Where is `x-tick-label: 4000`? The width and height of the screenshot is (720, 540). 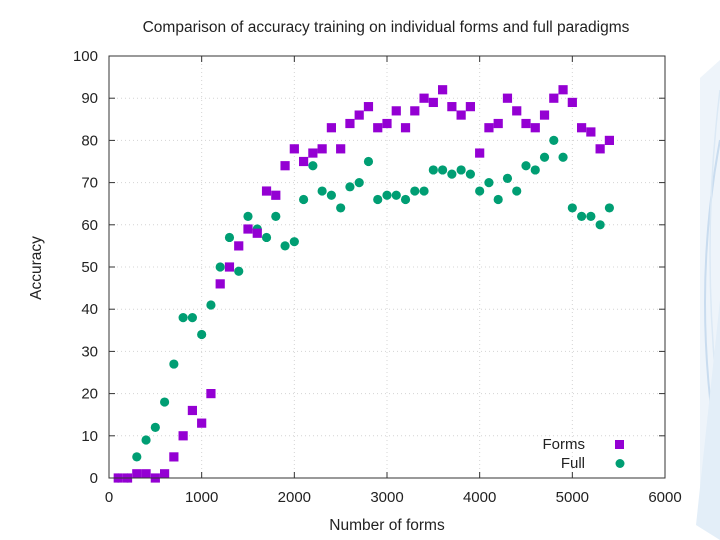 x-tick-label: 4000 is located at coordinates (479, 497).